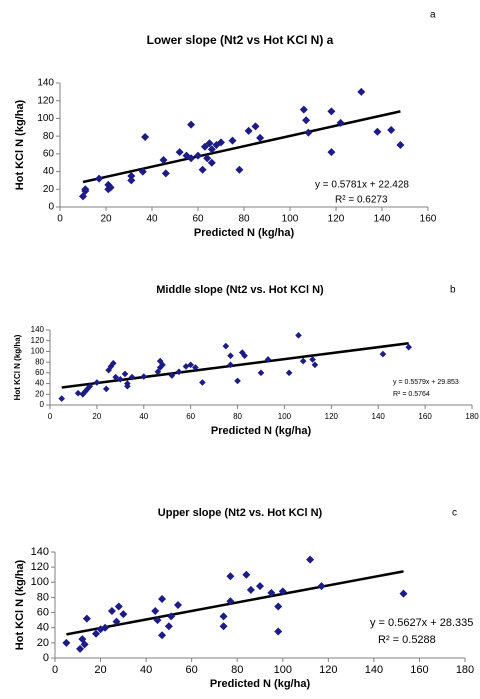 This screenshot has width=480, height=699. What do you see at coordinates (241, 147) in the screenshot?
I see `trendline` at bounding box center [241, 147].